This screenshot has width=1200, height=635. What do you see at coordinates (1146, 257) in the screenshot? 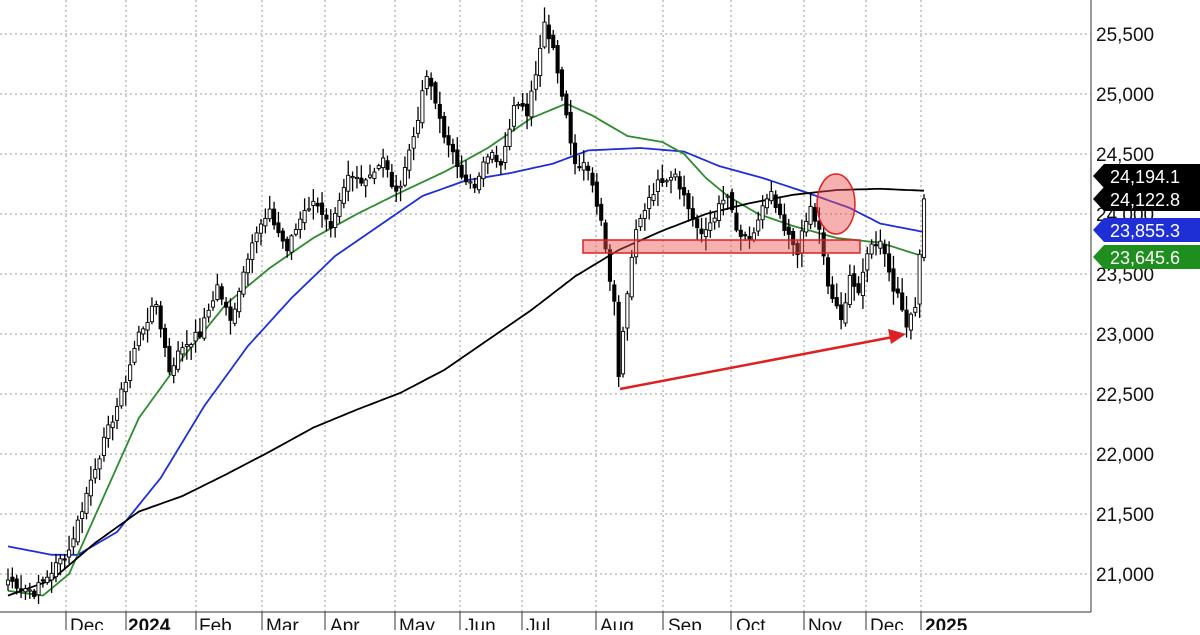
I see `price-tag: 23,645.6` at bounding box center [1146, 257].